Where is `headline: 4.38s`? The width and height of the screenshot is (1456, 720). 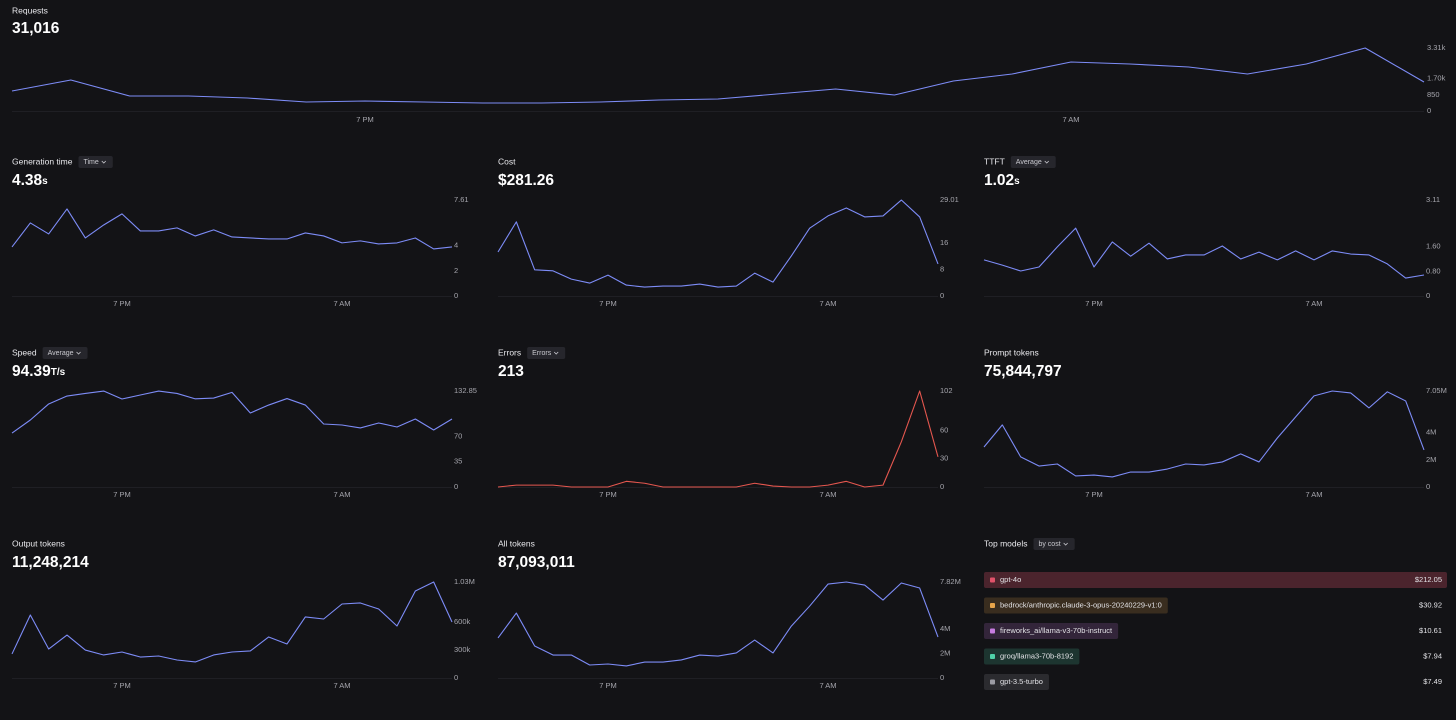
headline: 4.38s is located at coordinates (30, 180).